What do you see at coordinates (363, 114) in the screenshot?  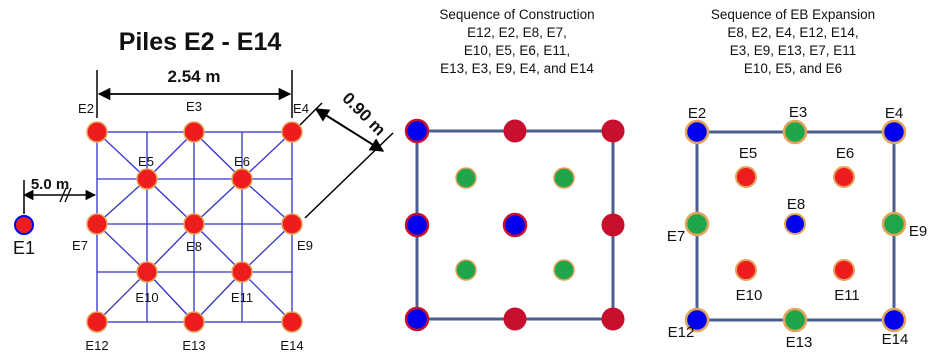 I see `dim-diagonal-label: 0.90 m` at bounding box center [363, 114].